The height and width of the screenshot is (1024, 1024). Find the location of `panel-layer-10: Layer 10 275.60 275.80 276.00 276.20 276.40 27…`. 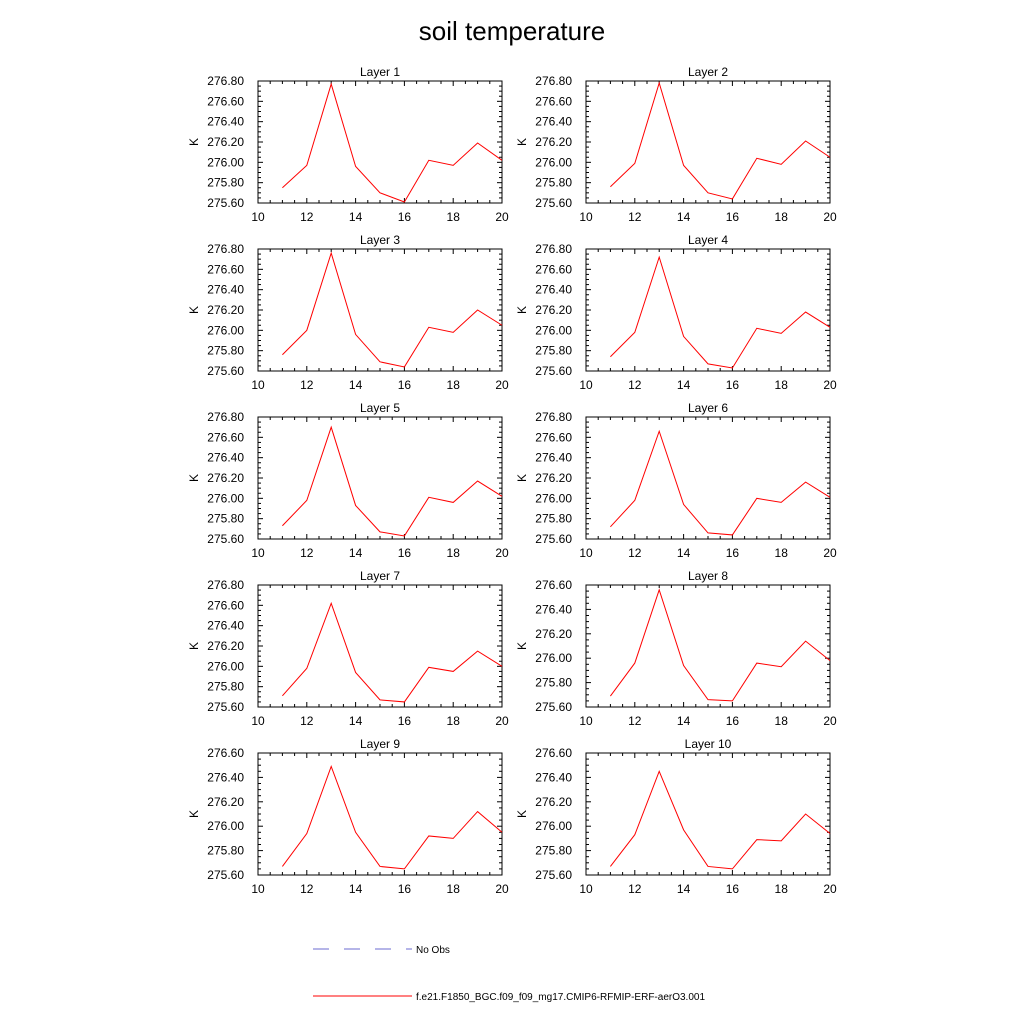

panel-layer-10: Layer 10 275.60 275.80 276.00 276.20 276.40 27… is located at coordinates (676, 816).